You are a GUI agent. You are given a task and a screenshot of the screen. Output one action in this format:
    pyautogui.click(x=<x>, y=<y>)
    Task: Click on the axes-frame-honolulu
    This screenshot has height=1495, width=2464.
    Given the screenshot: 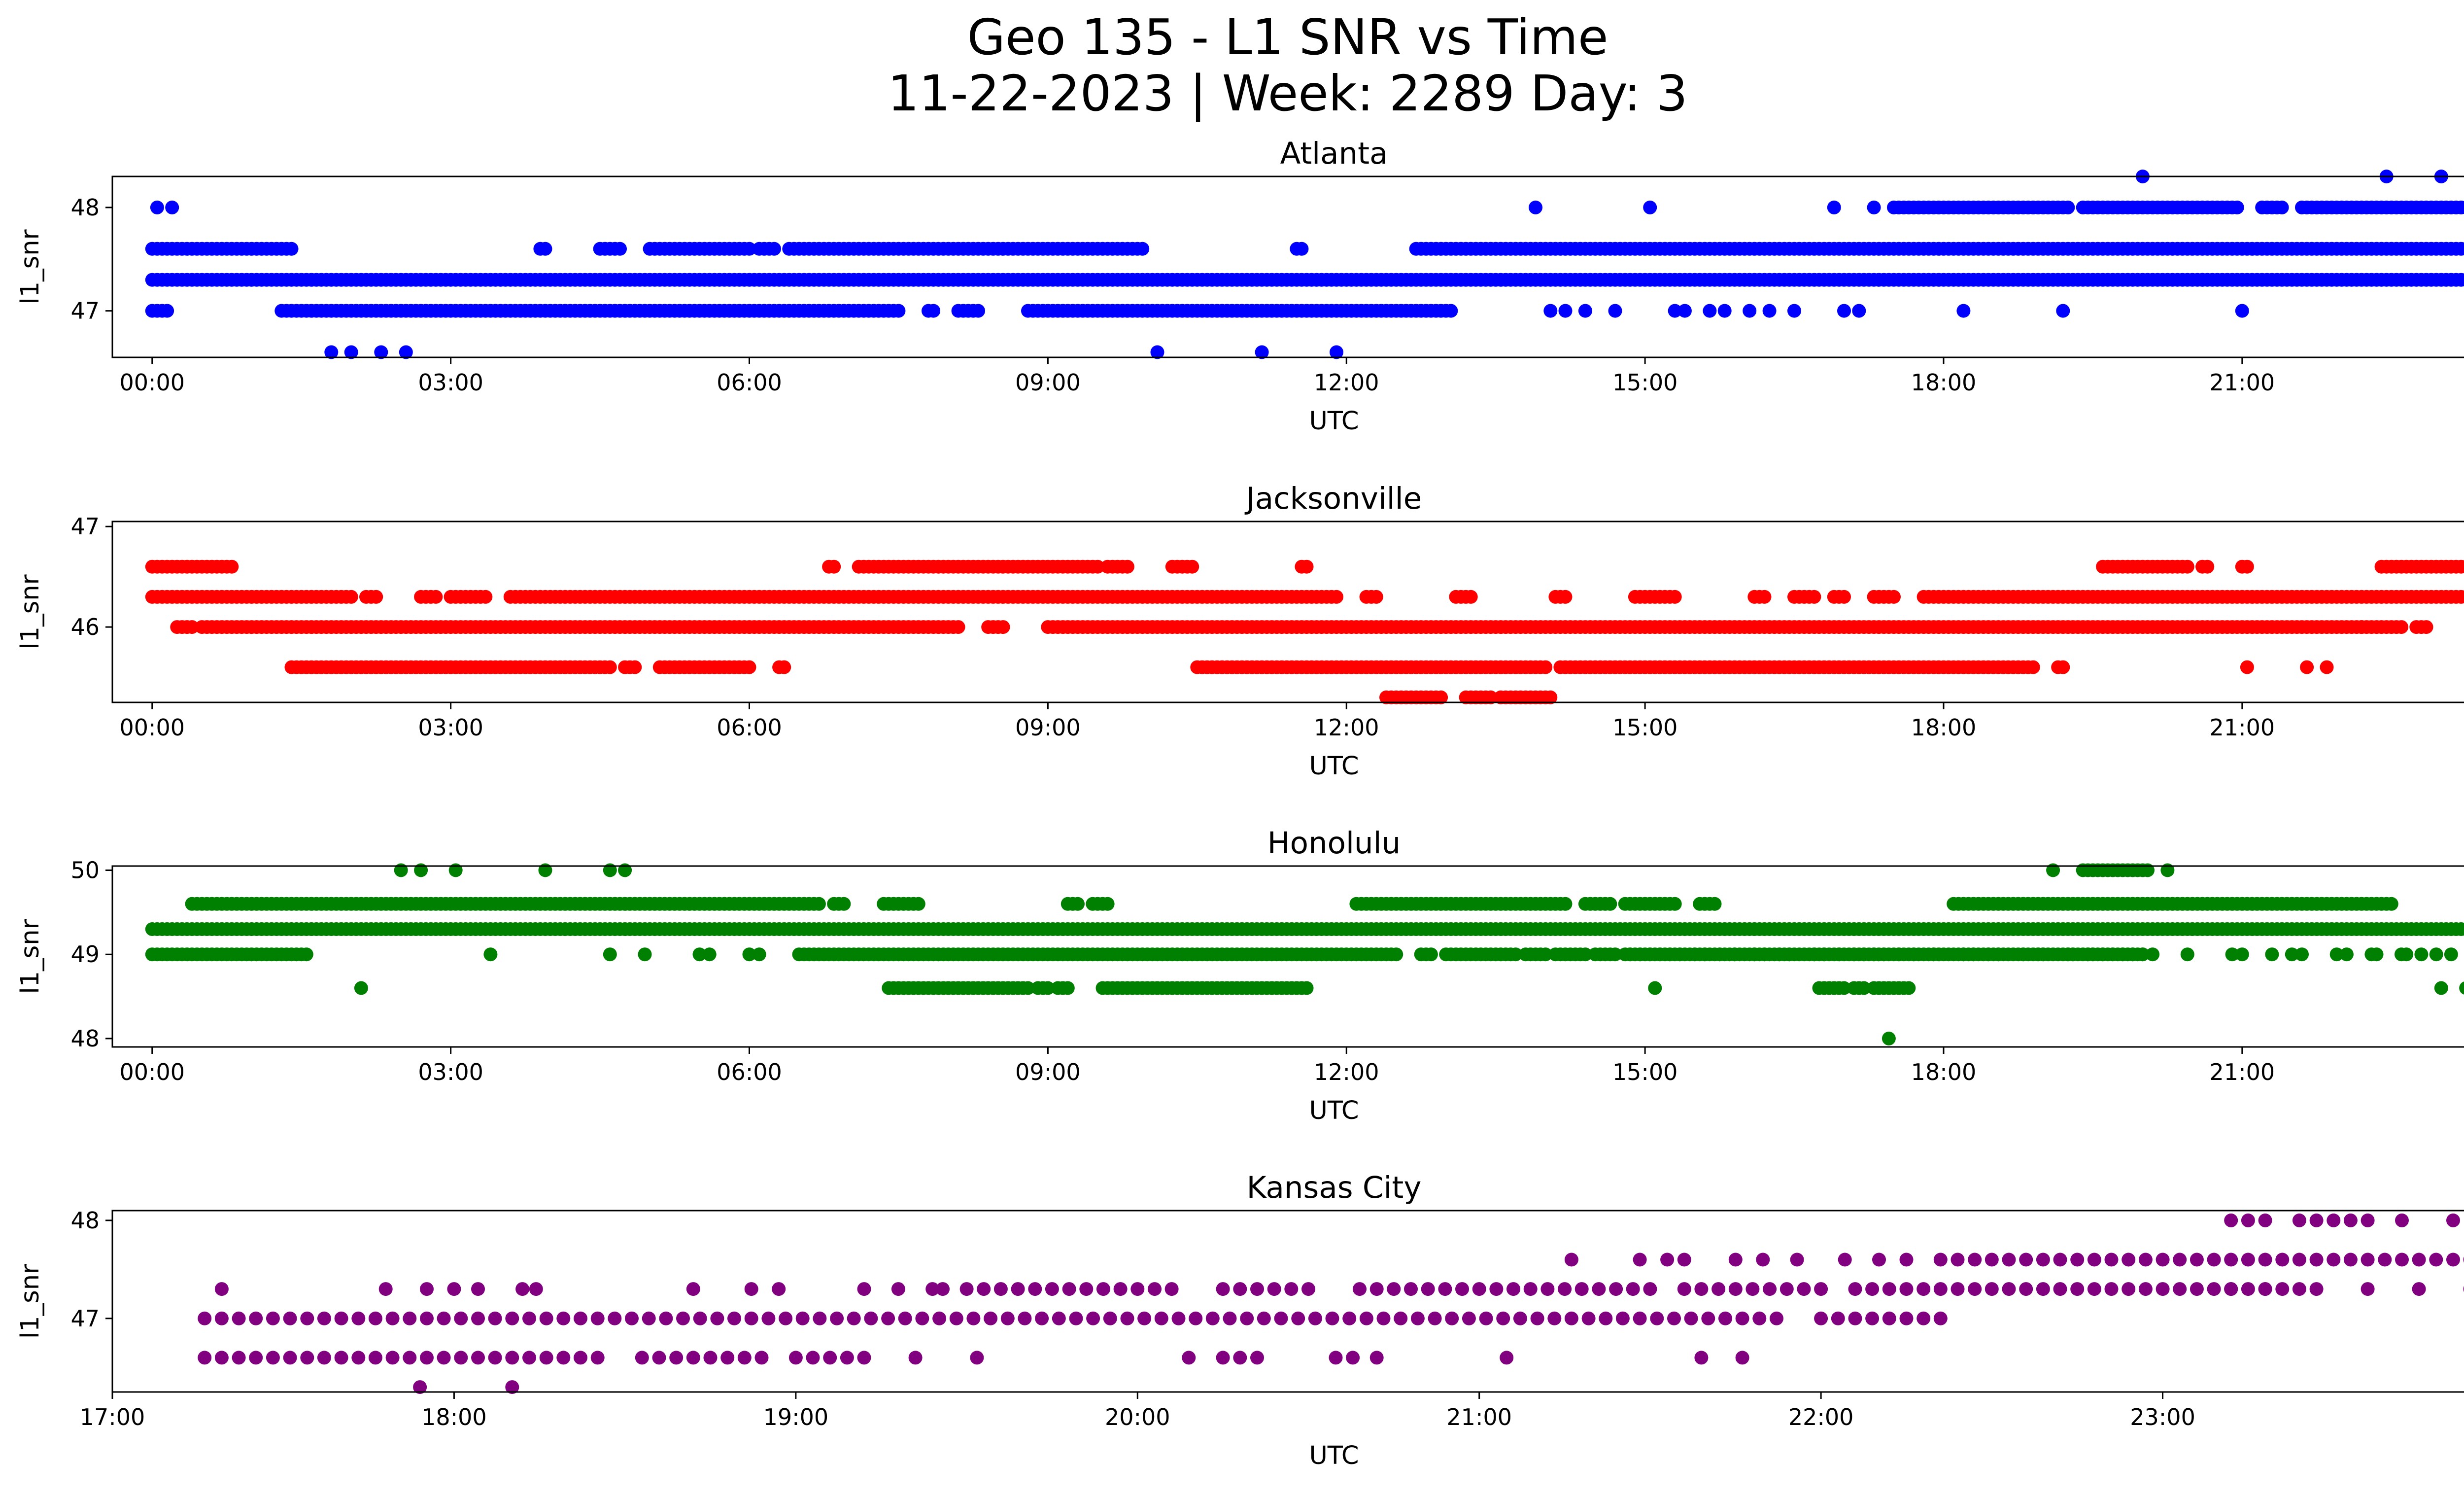 What is the action you would take?
    pyautogui.click(x=1287, y=956)
    